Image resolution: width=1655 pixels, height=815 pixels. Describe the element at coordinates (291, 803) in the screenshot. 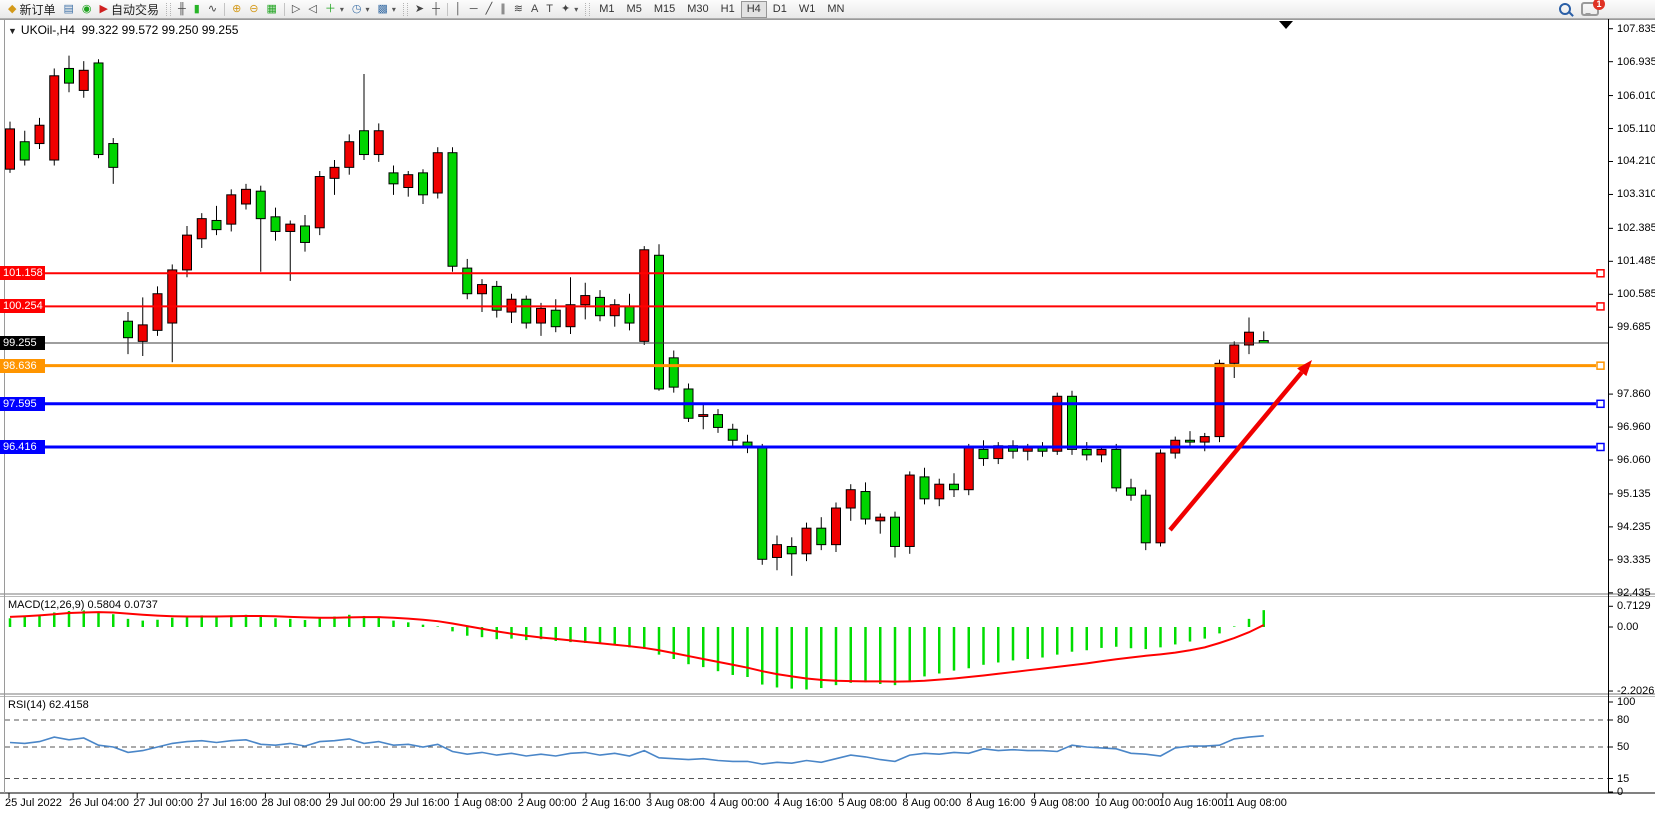

I see `date-axis-label: 28 Jul 08:00` at that location.